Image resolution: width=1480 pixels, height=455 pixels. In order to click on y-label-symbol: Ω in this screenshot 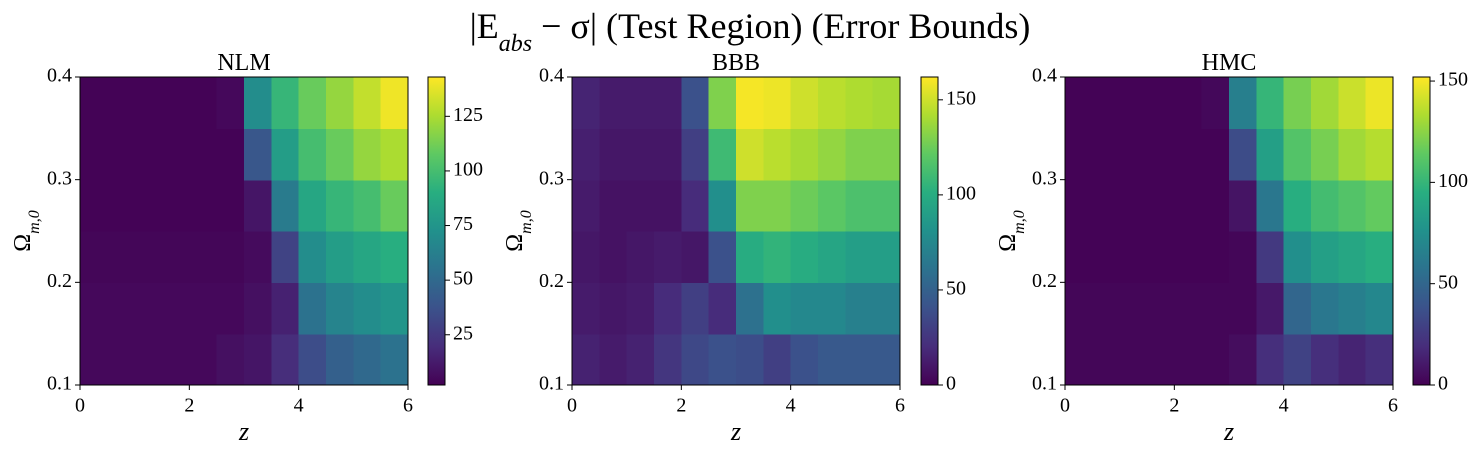, I will do `click(1008, 243)`.